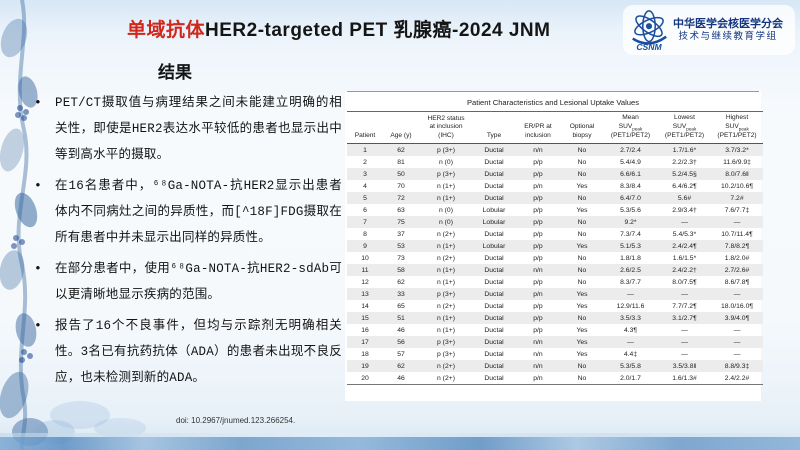 The image size is (800, 450). I want to click on table-cell: 51, so click(401, 318).